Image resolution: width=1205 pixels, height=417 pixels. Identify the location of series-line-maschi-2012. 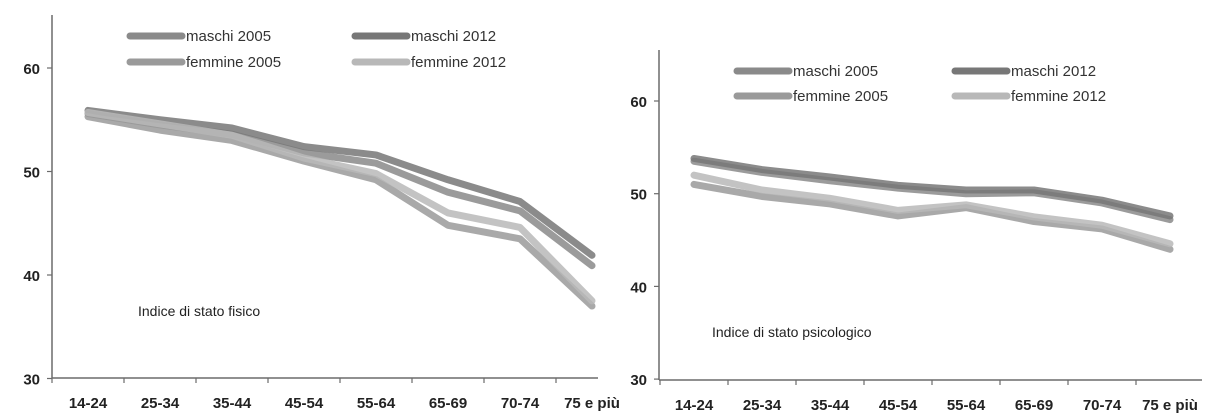
(932, 187).